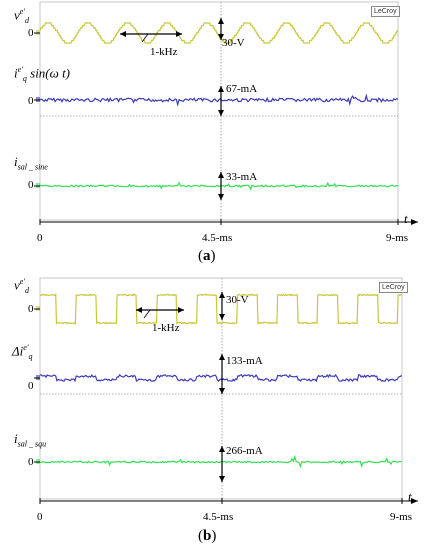 The image size is (424, 550). What do you see at coordinates (242, 177) in the screenshot?
I see `scale-label-isal: 33-mA` at bounding box center [242, 177].